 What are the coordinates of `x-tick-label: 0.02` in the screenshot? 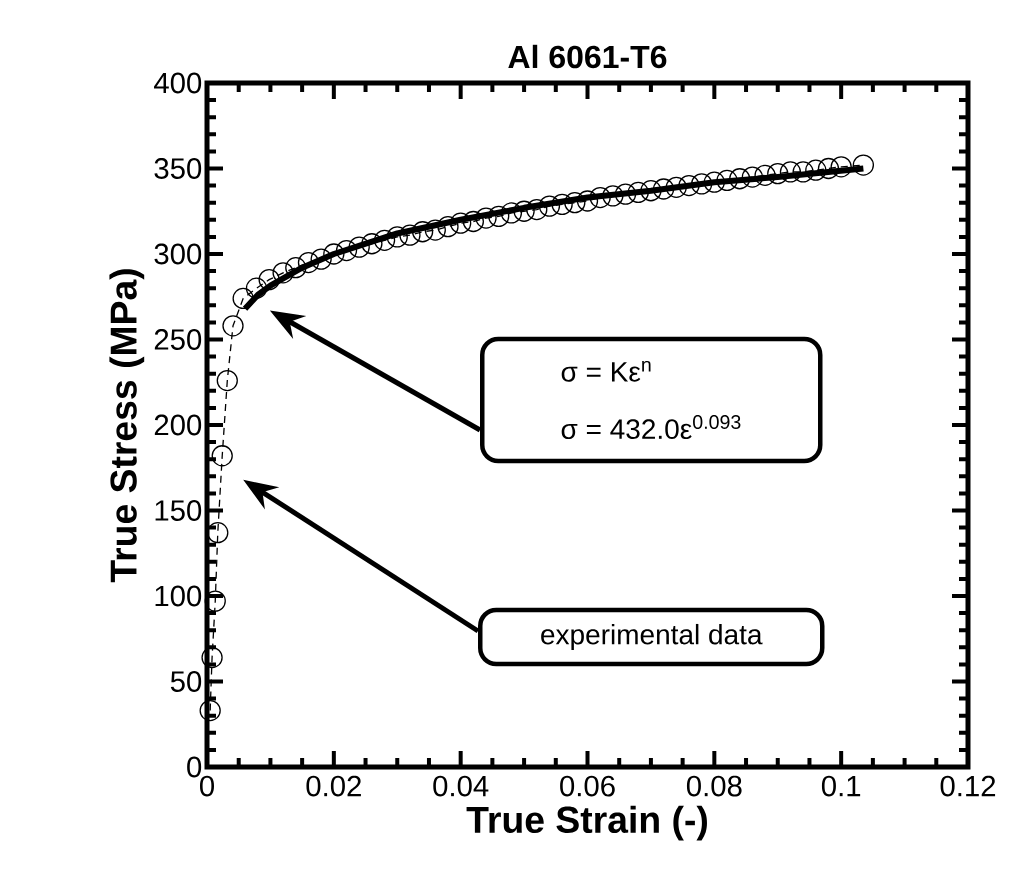 It's located at (333, 786).